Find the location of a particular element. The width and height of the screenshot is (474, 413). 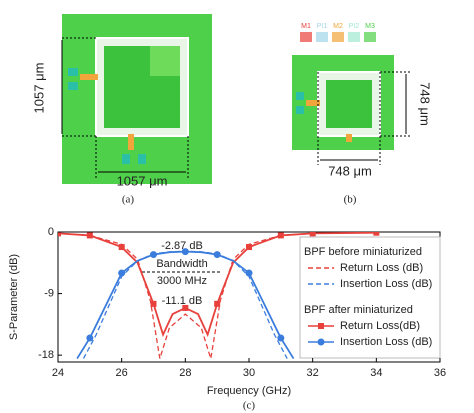

x-tick-label: 34 is located at coordinates (376, 373).